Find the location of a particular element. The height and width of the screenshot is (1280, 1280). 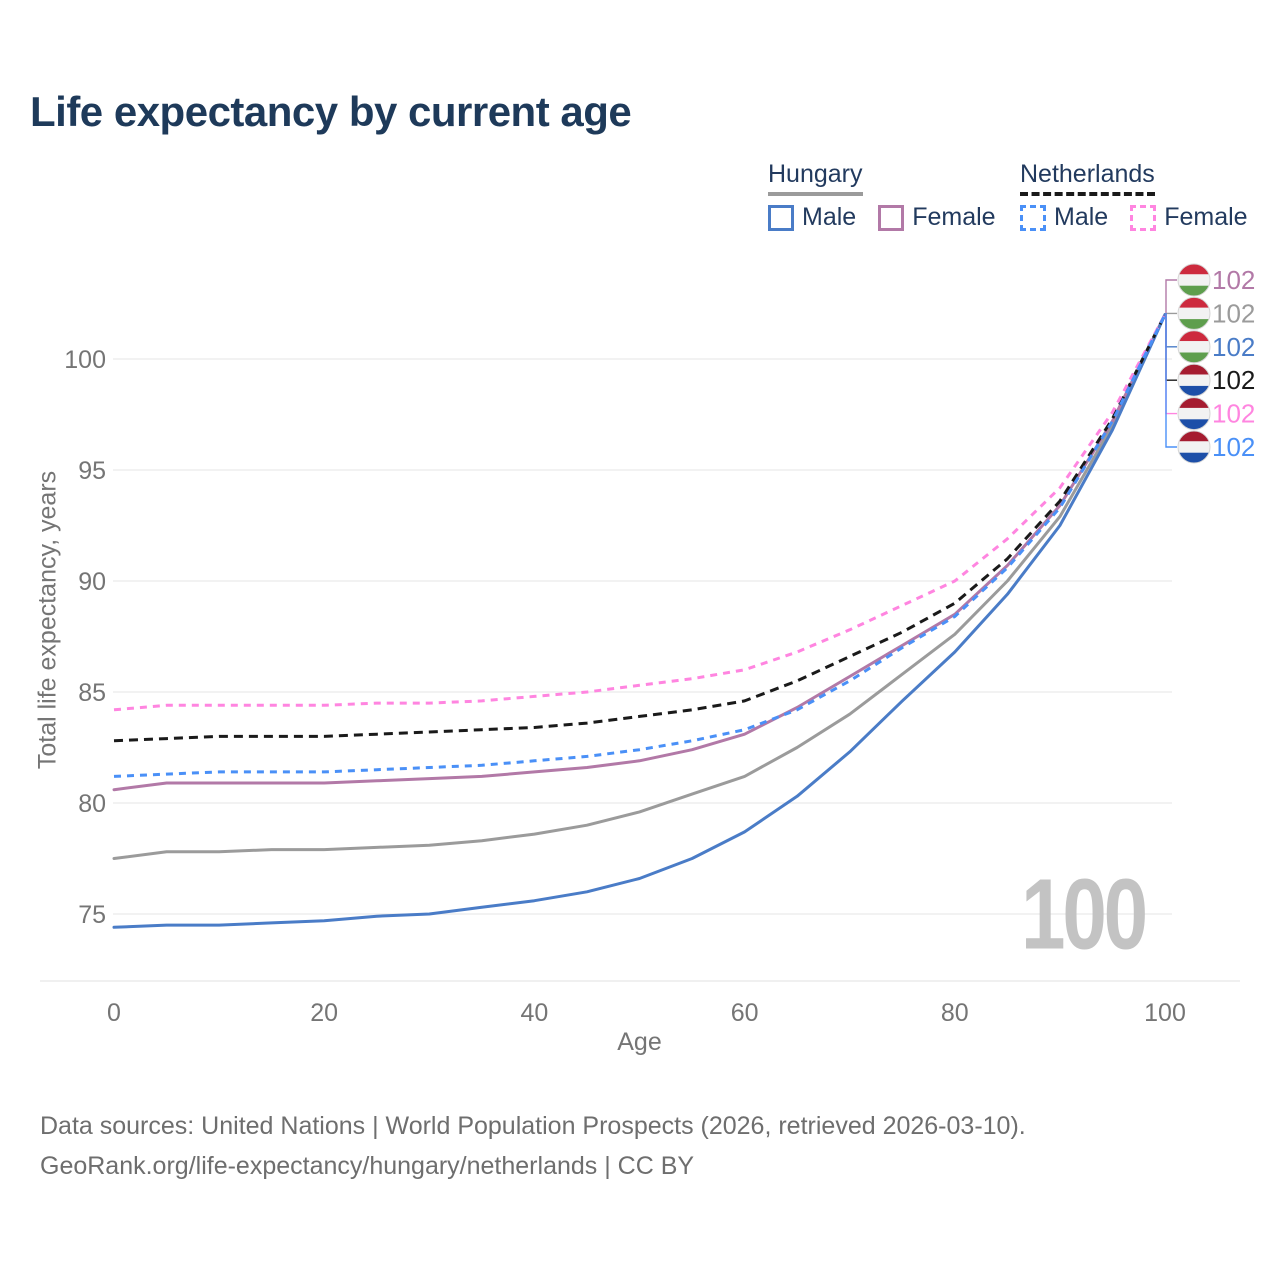

y-tick-label-75: 75 is located at coordinates (92, 915).